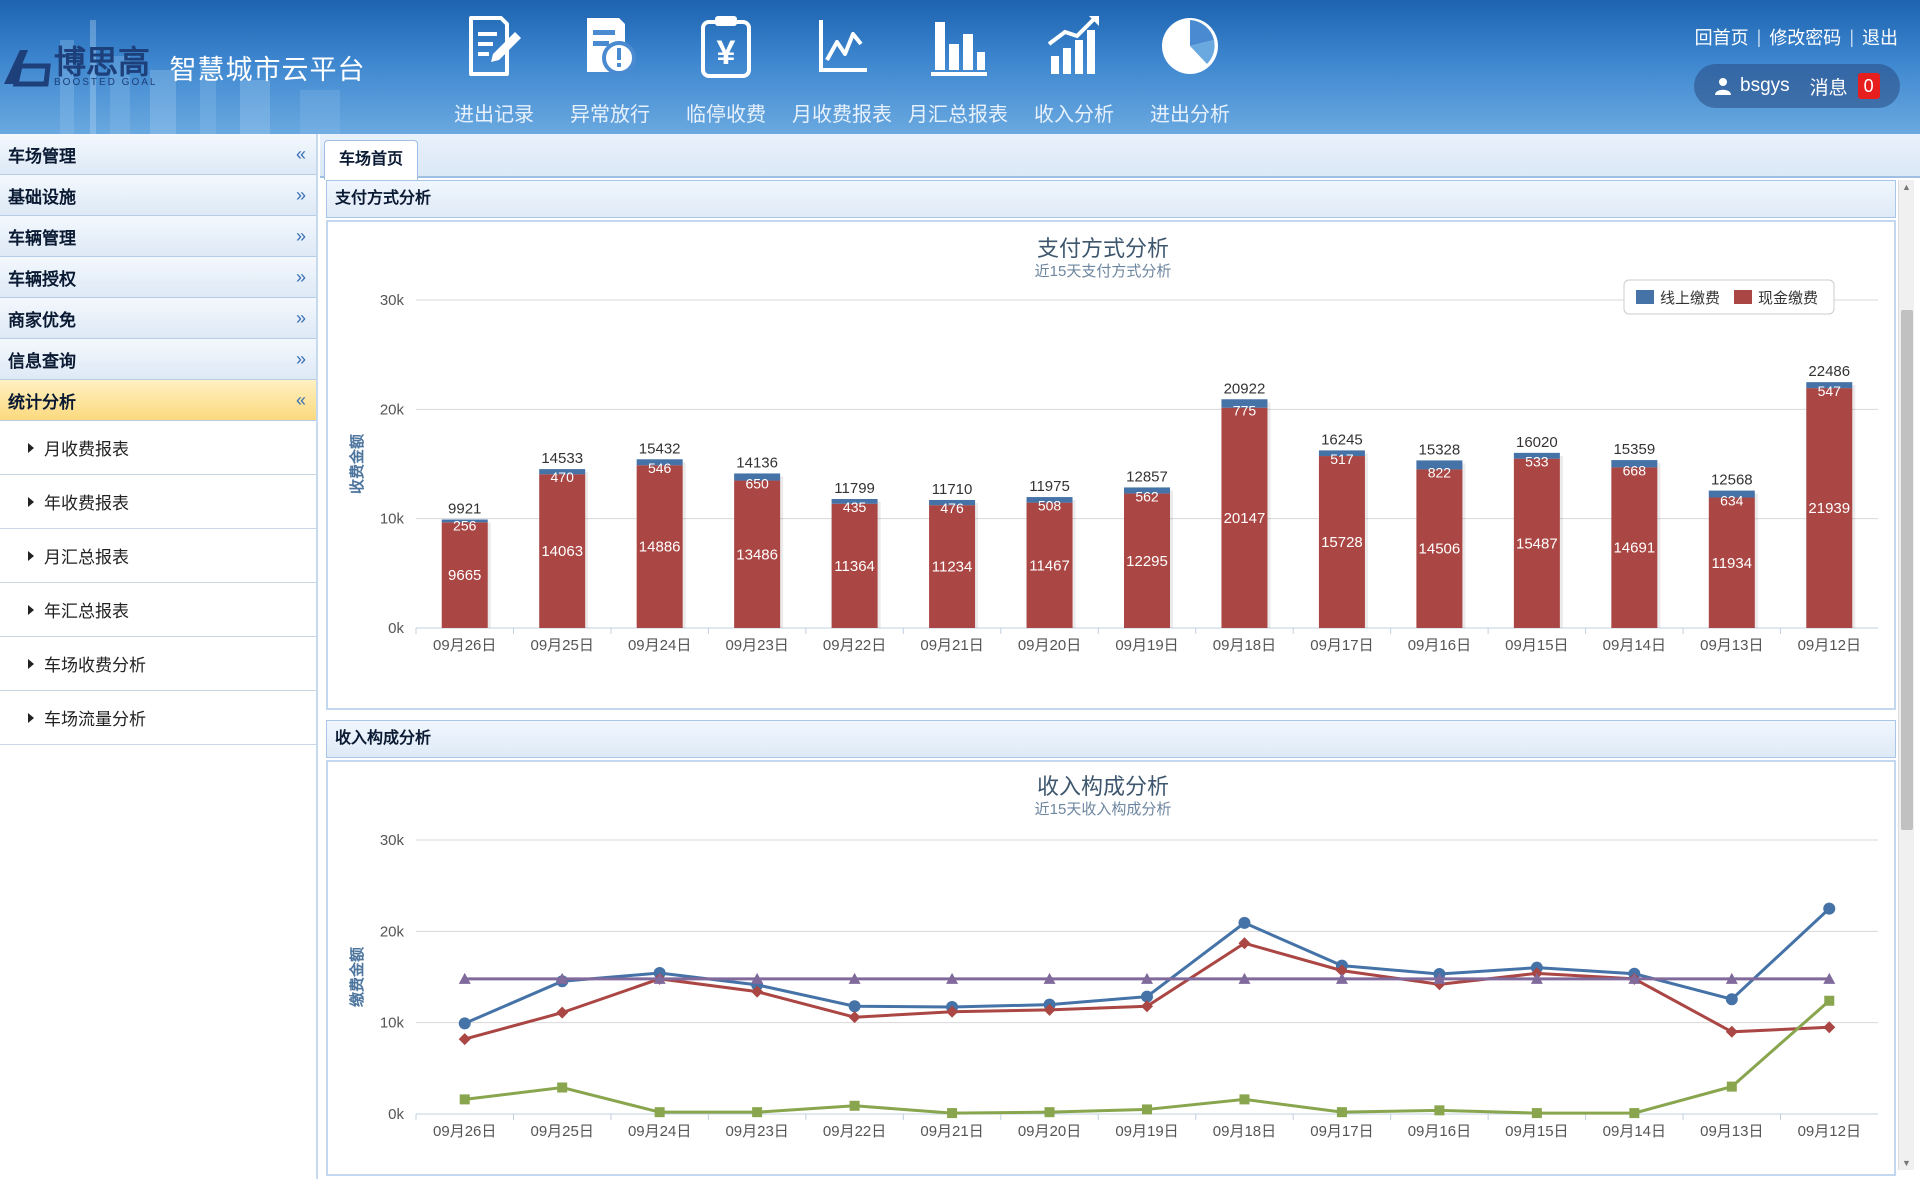 Image resolution: width=1920 pixels, height=1179 pixels. Describe the element at coordinates (1342, 459) in the screenshot. I see `bar-online-label: 517` at that location.